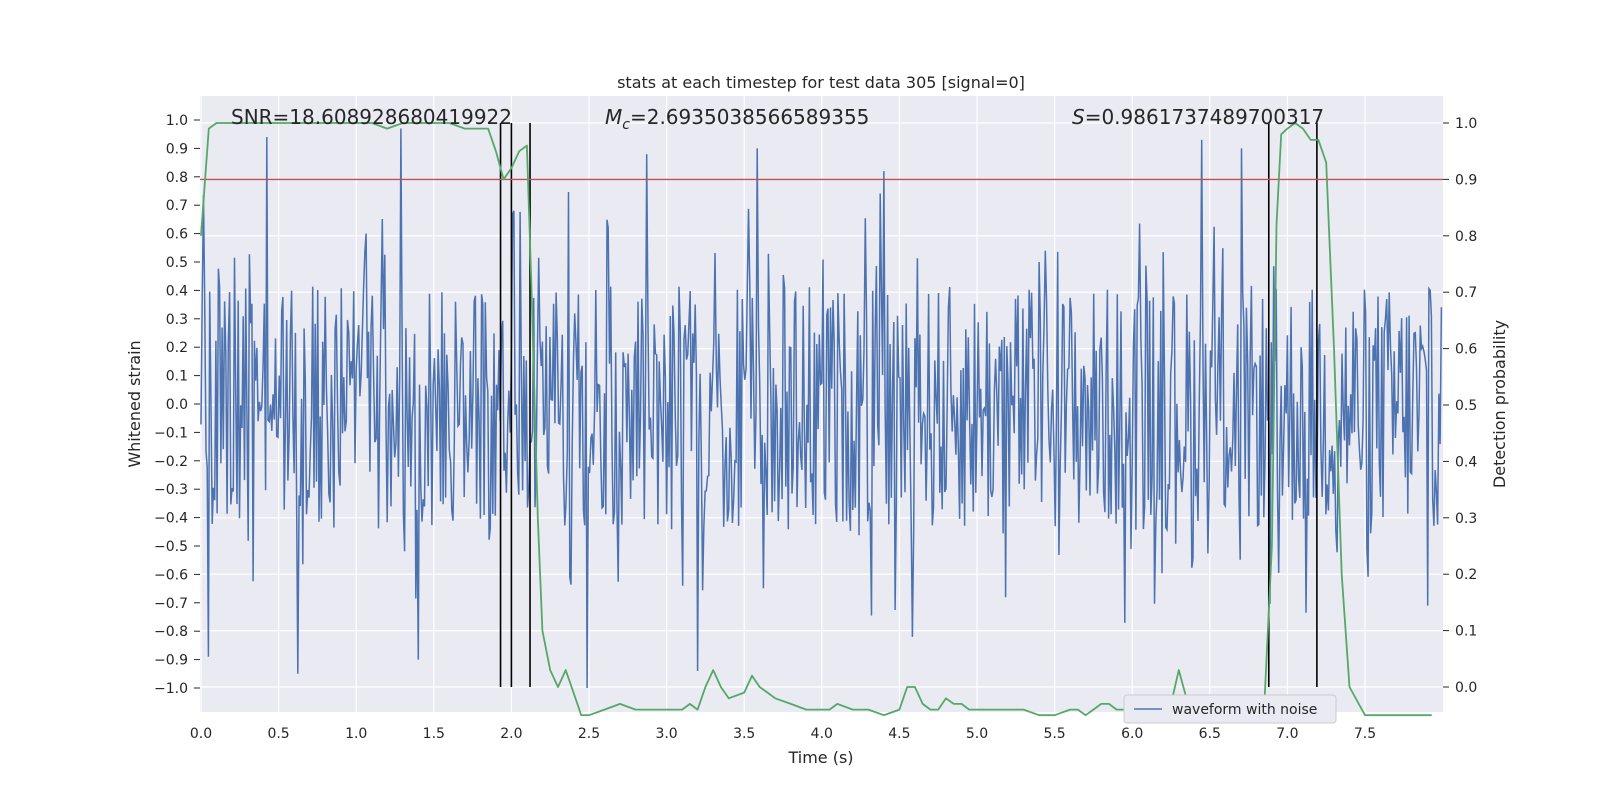 Image resolution: width=1600 pixels, height=800 pixels. I want to click on y-right-tick-label: 0.4, so click(1466, 462).